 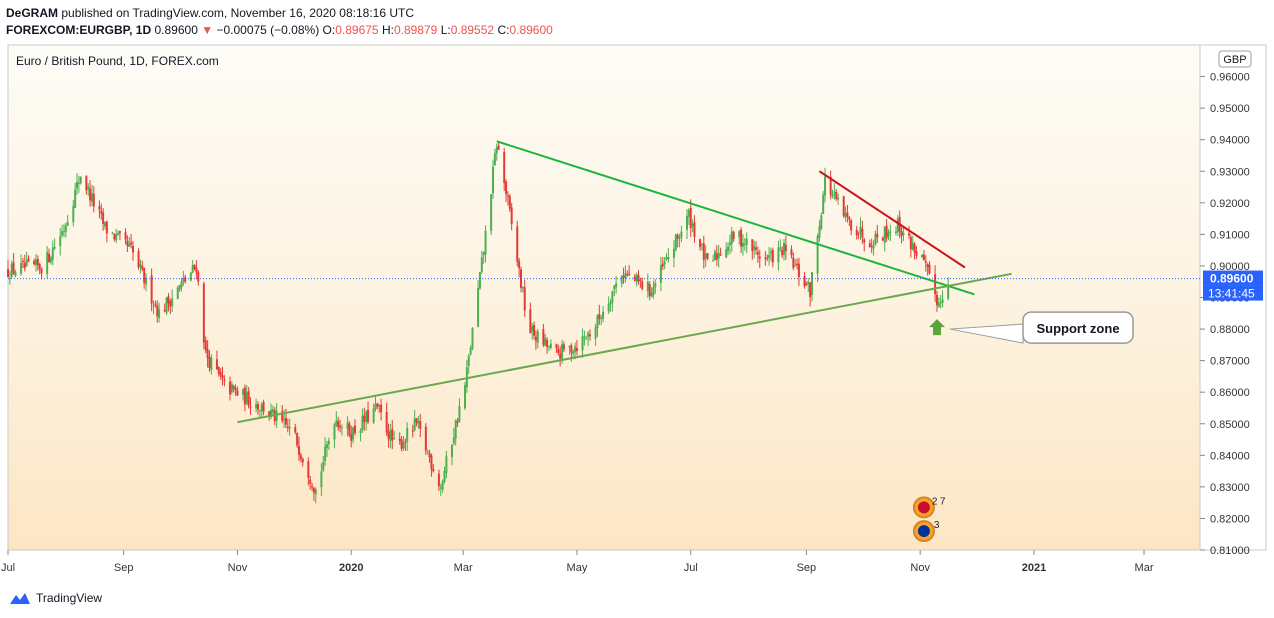 I want to click on support-zone-label: Support zone, so click(x=1078, y=328).